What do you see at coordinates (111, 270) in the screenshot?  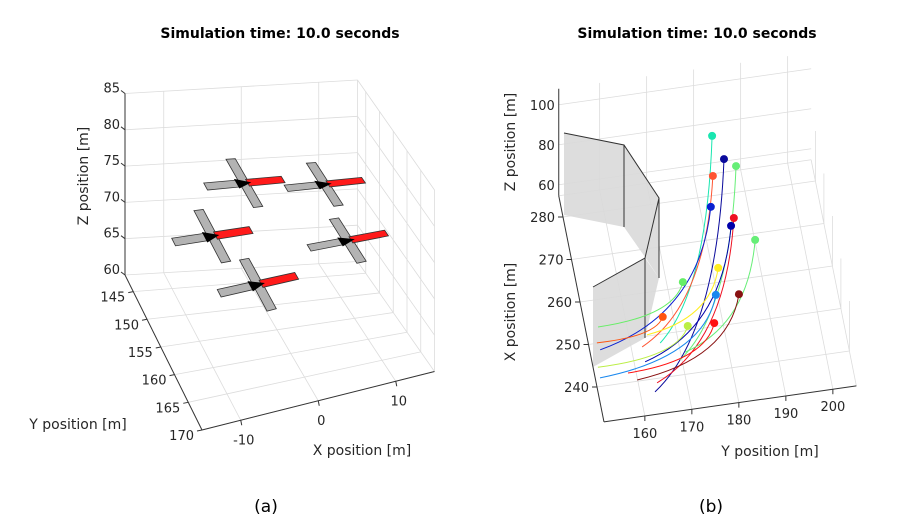 I see `z-tick-label: 60` at bounding box center [111, 270].